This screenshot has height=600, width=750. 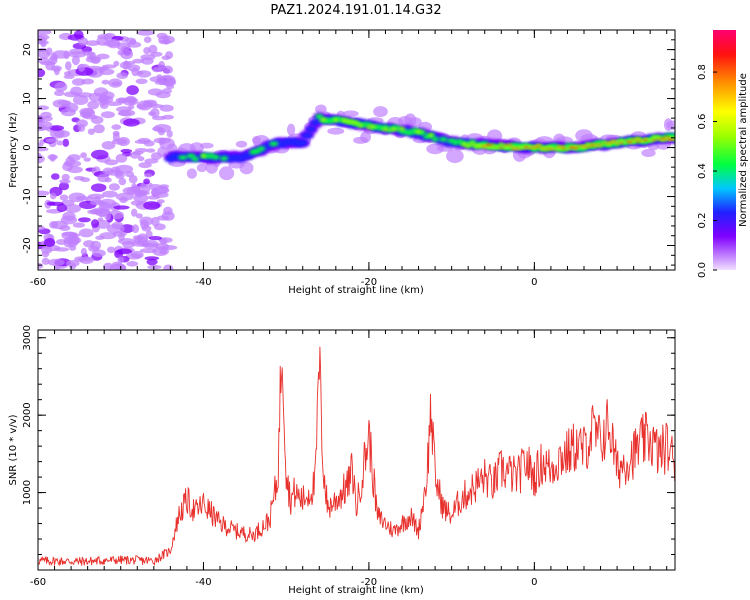 I want to click on y-tick-label: 20, so click(x=27, y=49).